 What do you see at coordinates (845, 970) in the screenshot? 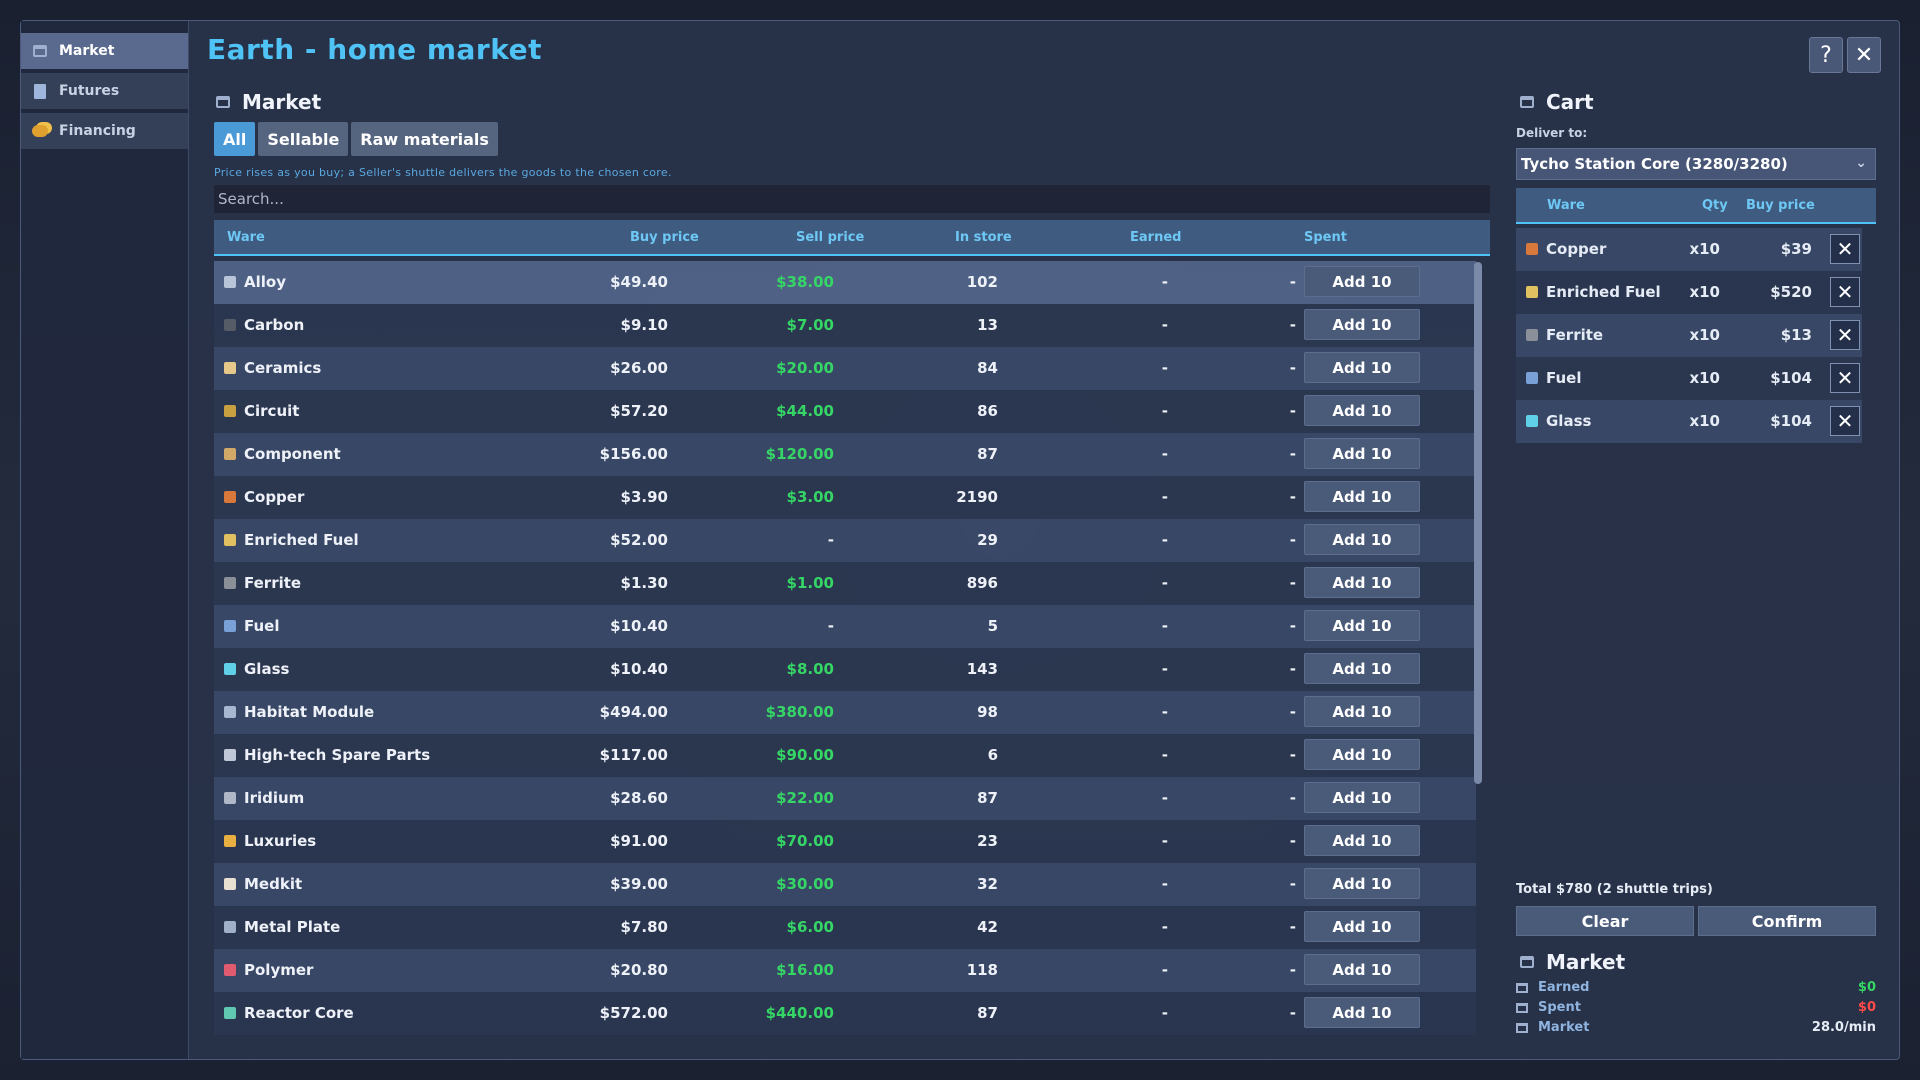
I see `table-row: Polymer $20.80 $16.00 118- - Add 10` at bounding box center [845, 970].